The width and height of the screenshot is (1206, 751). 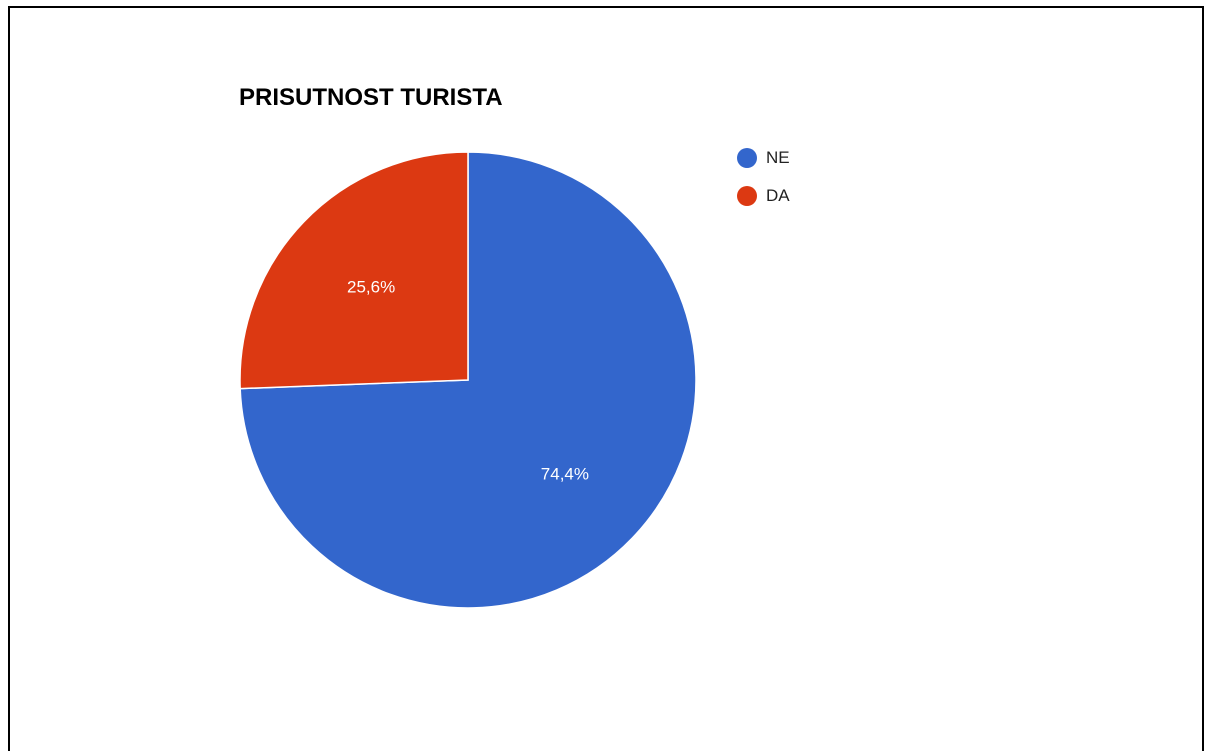 What do you see at coordinates (371, 287) in the screenshot?
I see `pie-label-da: 25,6%` at bounding box center [371, 287].